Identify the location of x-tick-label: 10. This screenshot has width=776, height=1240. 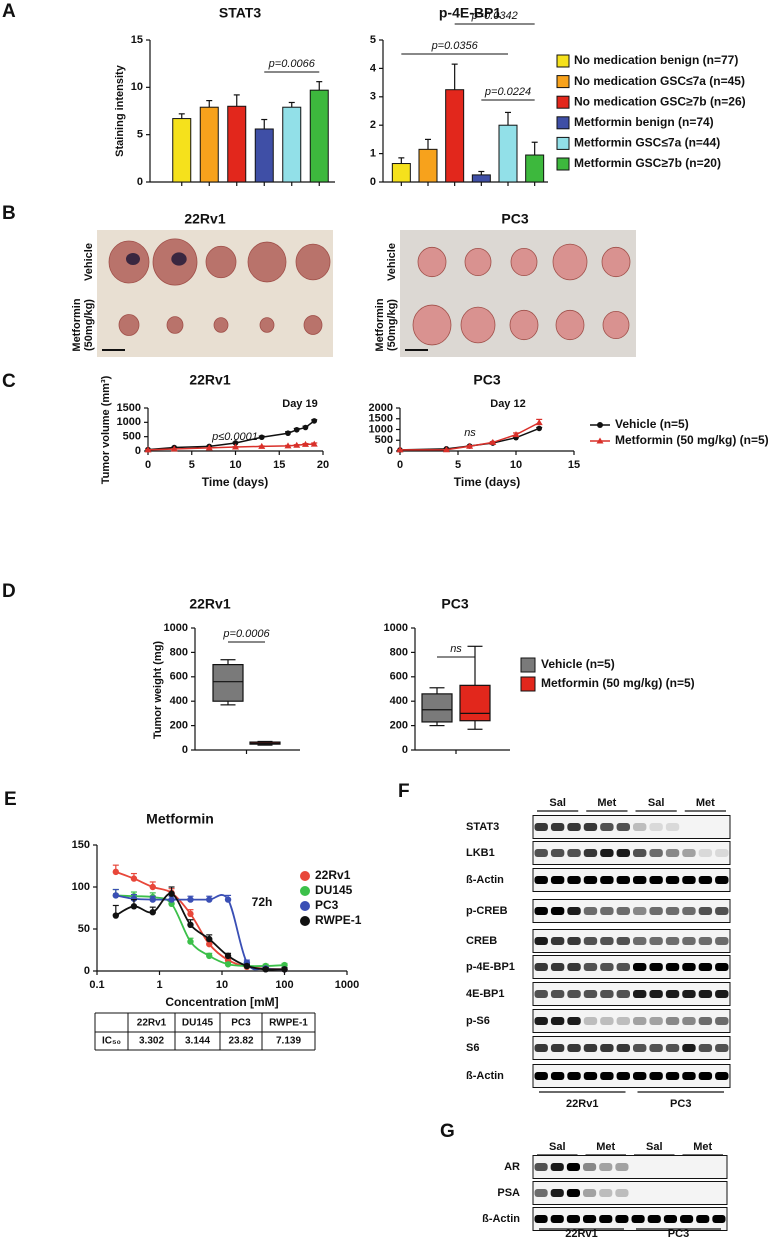
(516, 465).